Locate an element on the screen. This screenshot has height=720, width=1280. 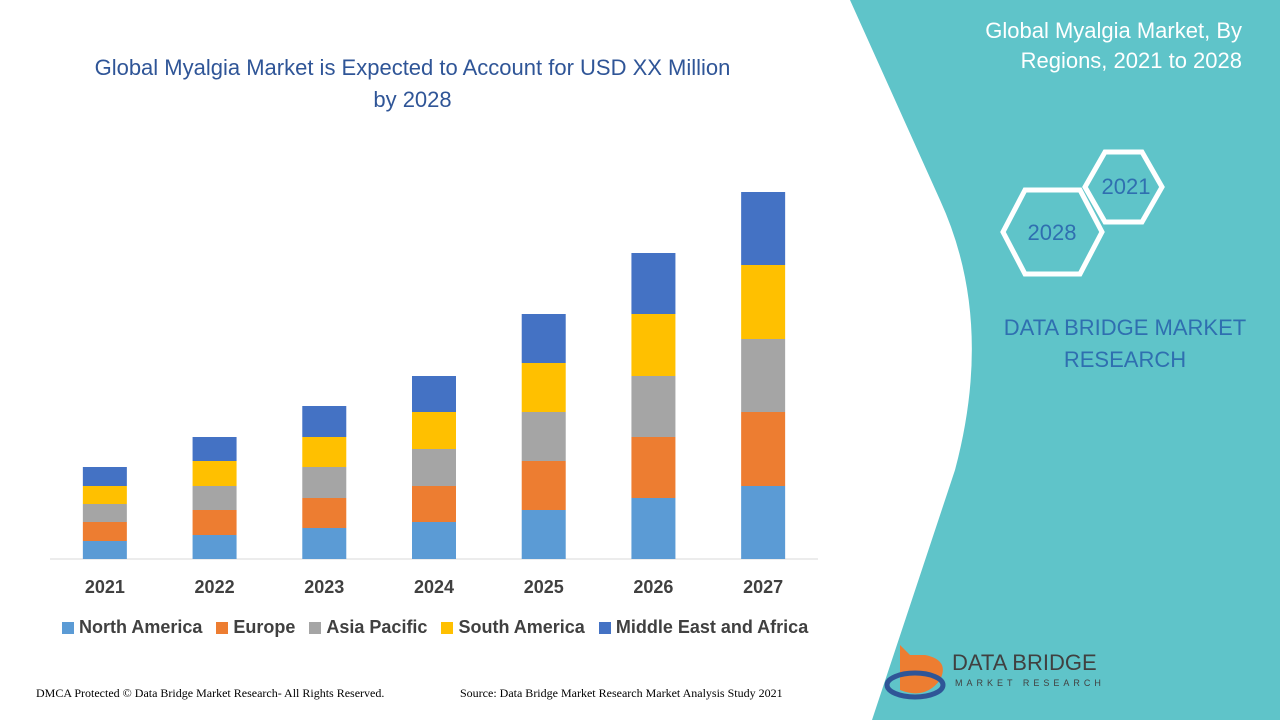
legend-item: Europe is located at coordinates (255, 627).